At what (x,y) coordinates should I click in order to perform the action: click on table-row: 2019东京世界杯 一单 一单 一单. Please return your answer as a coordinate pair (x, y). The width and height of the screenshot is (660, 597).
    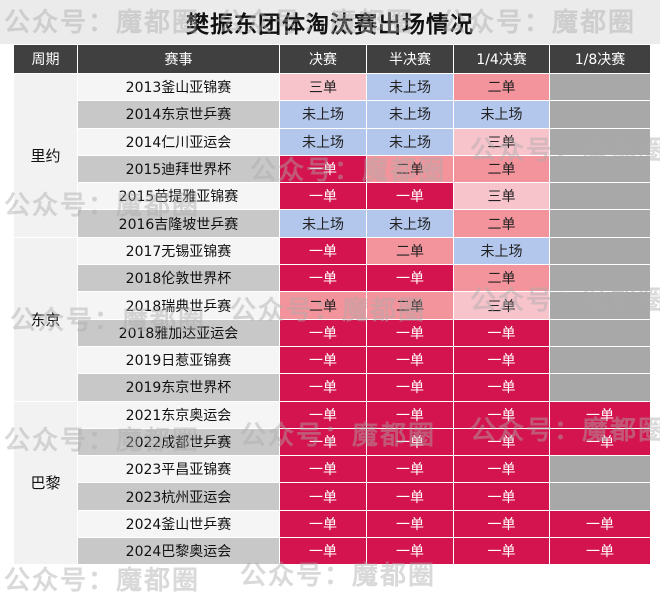
    Looking at the image, I should click on (332, 387).